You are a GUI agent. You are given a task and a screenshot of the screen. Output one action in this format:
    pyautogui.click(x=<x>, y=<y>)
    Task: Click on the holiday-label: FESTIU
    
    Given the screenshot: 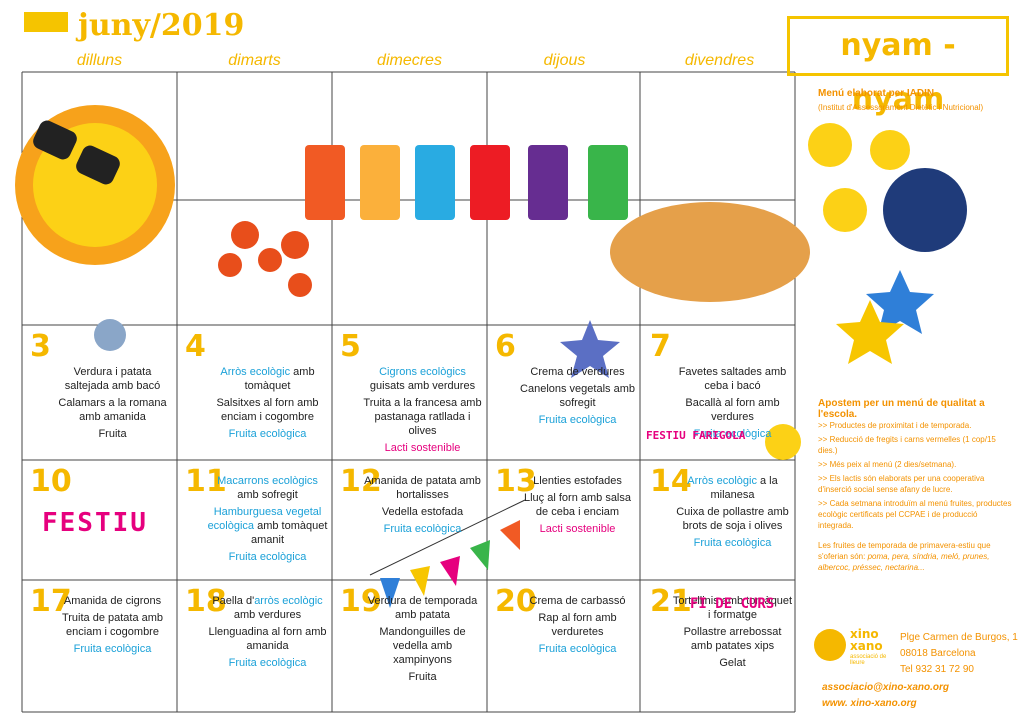 What is the action you would take?
    pyautogui.click(x=95, y=523)
    